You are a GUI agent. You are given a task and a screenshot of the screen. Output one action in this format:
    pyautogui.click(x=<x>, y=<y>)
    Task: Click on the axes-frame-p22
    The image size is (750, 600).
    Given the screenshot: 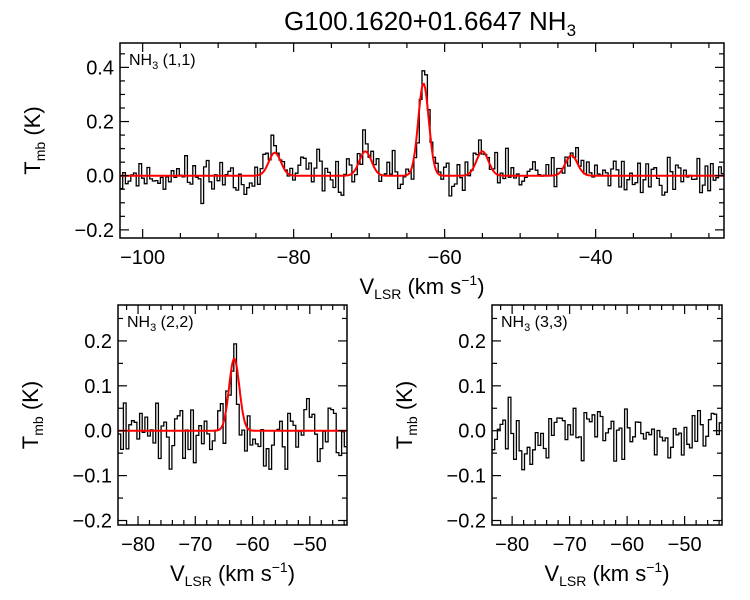 What is the action you would take?
    pyautogui.click(x=232, y=415)
    